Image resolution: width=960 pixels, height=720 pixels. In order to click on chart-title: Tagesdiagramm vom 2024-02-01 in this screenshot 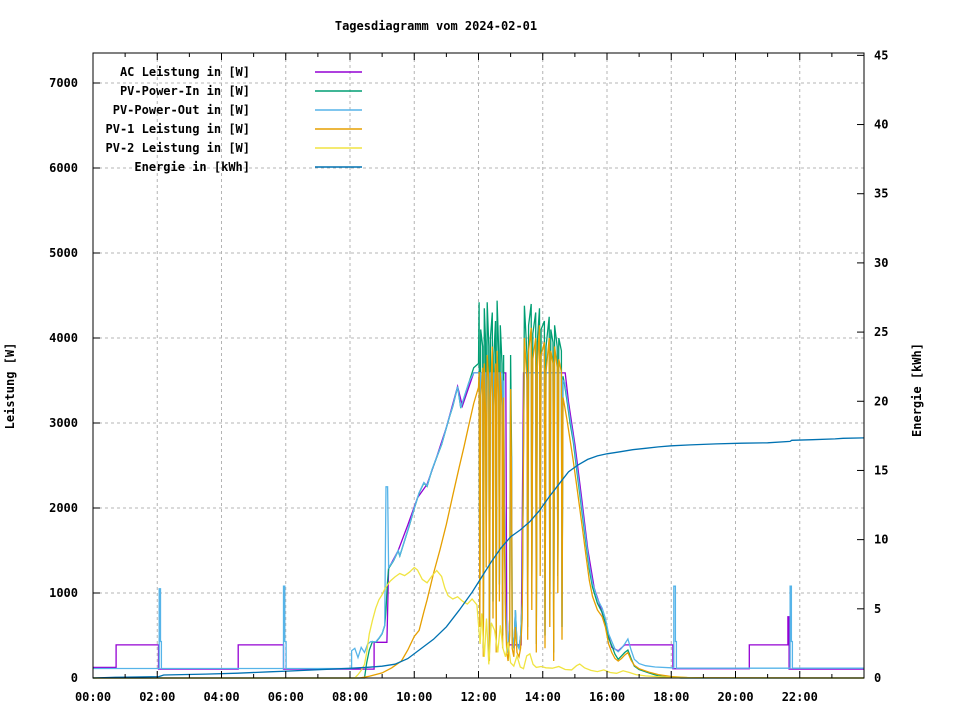, I will do `click(436, 26)`.